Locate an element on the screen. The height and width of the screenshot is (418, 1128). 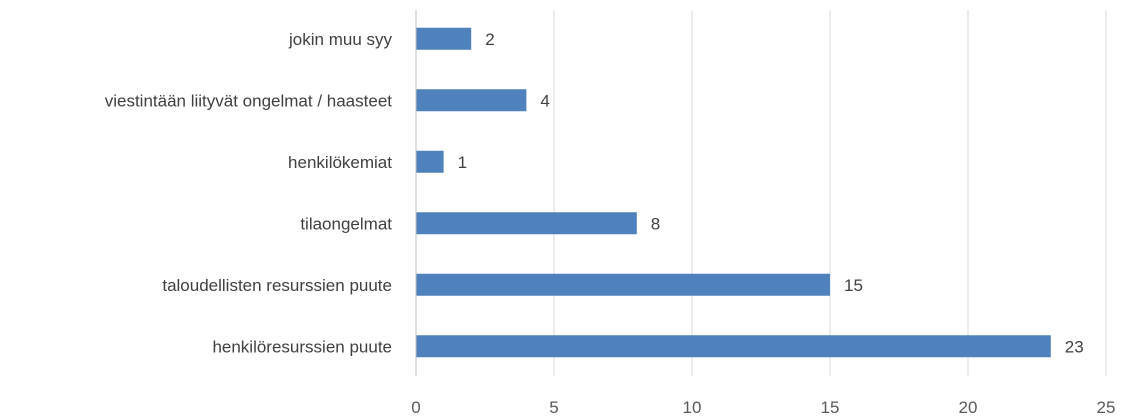
category-label: jokin muu syy is located at coordinates (340, 39).